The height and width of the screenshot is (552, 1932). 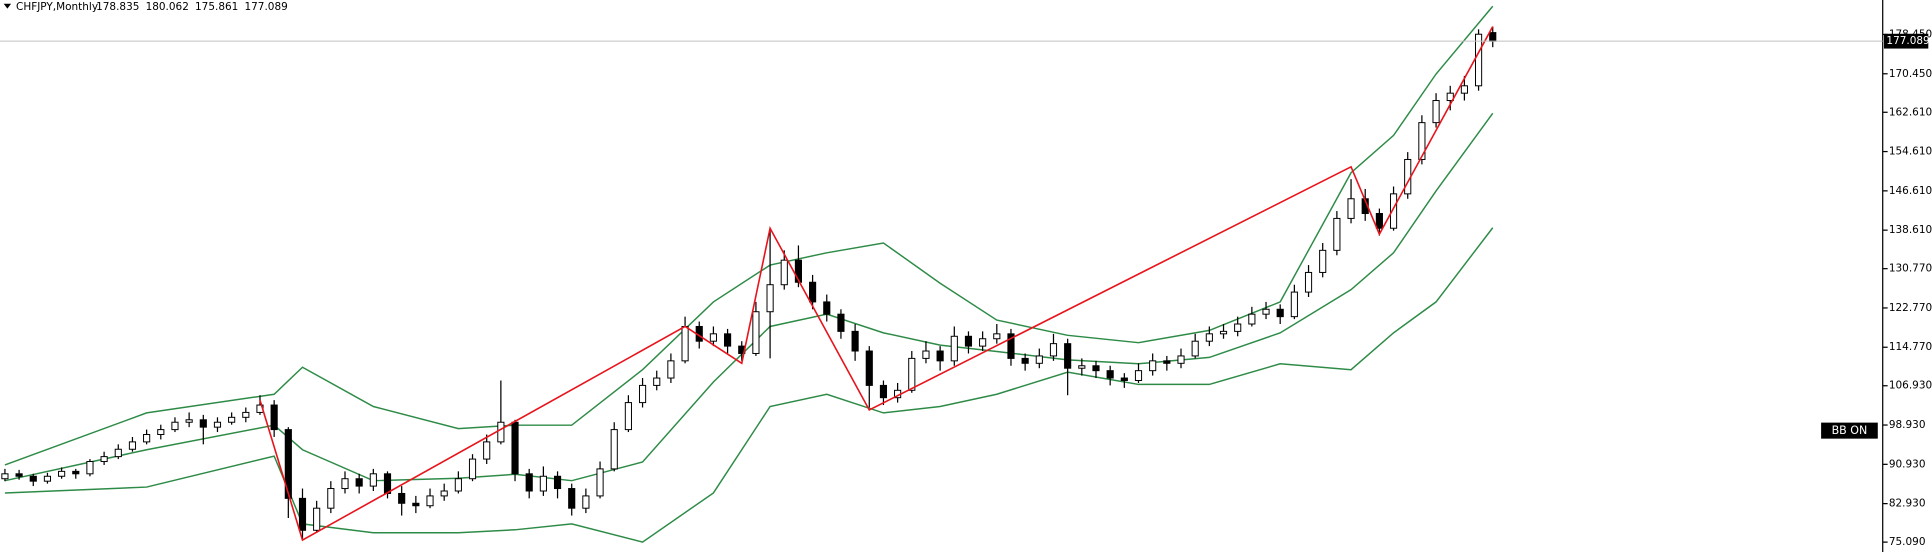 What do you see at coordinates (1907, 425) in the screenshot?
I see `y-tick-label: 98.930` at bounding box center [1907, 425].